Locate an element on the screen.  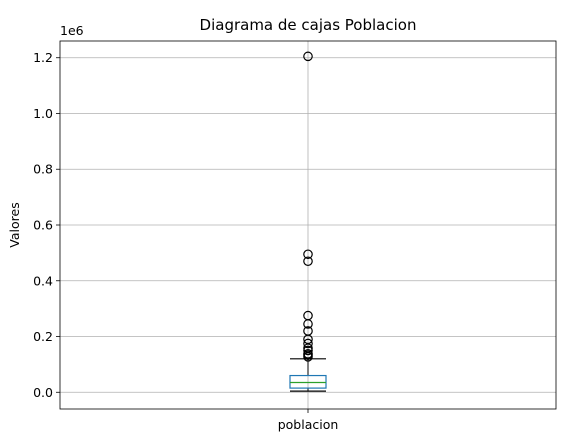
y-tick-label: 0.2 is located at coordinates (43, 336).